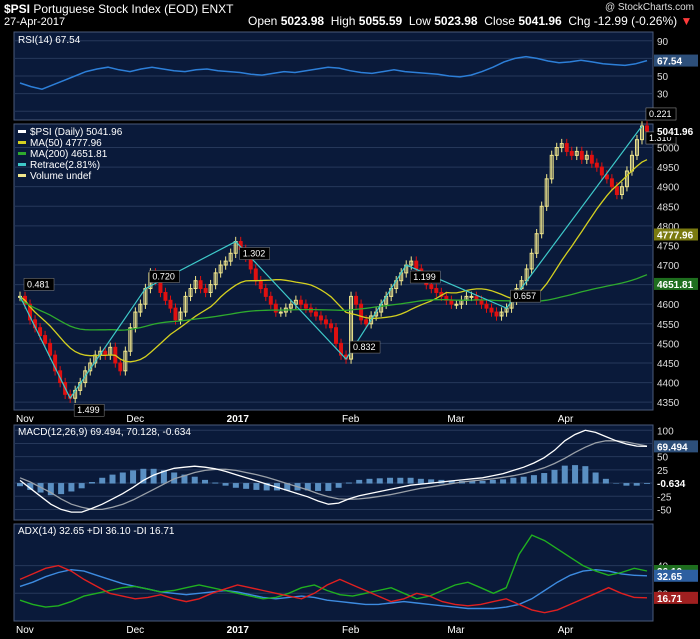 This screenshot has height=639, width=700. What do you see at coordinates (668, 384) in the screenshot?
I see `price-axis-tick-label: 4400` at bounding box center [668, 384].